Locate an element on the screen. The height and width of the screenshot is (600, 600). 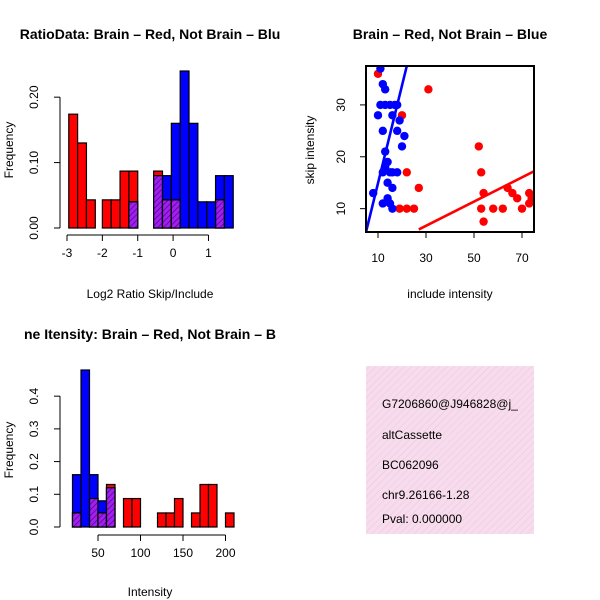
scatter-x-tick-label: 50 is located at coordinates (474, 258).